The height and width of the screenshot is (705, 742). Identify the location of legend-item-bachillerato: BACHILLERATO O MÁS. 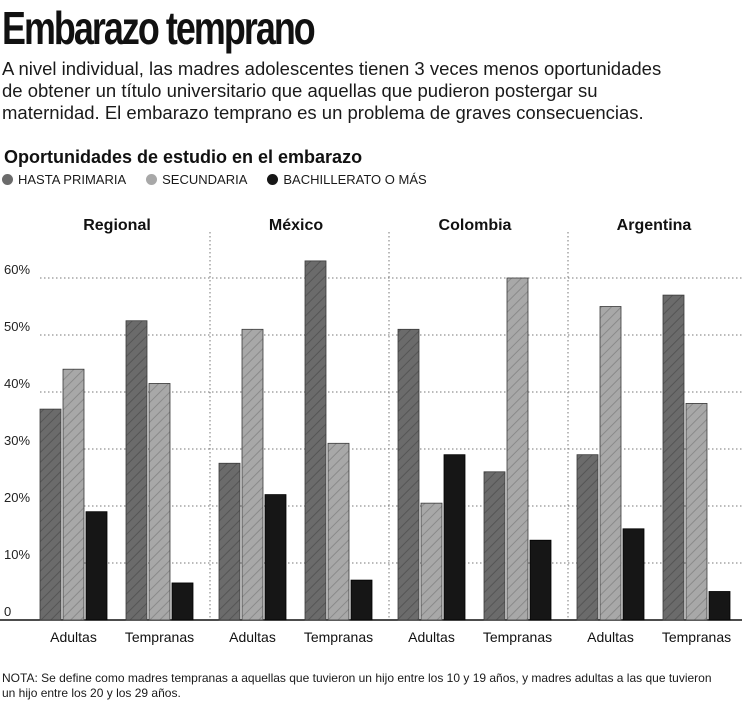
(347, 179).